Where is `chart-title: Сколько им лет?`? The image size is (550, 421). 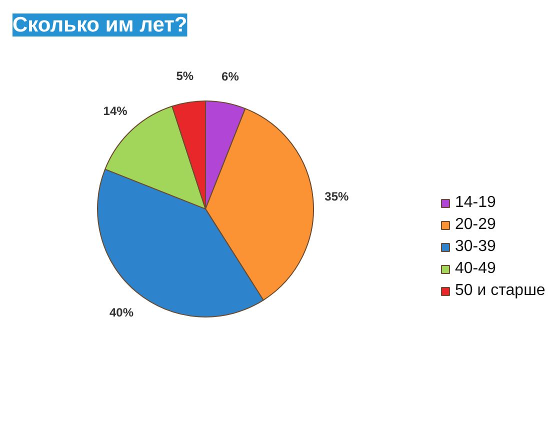
chart-title: Сколько им лет? is located at coordinates (100, 25).